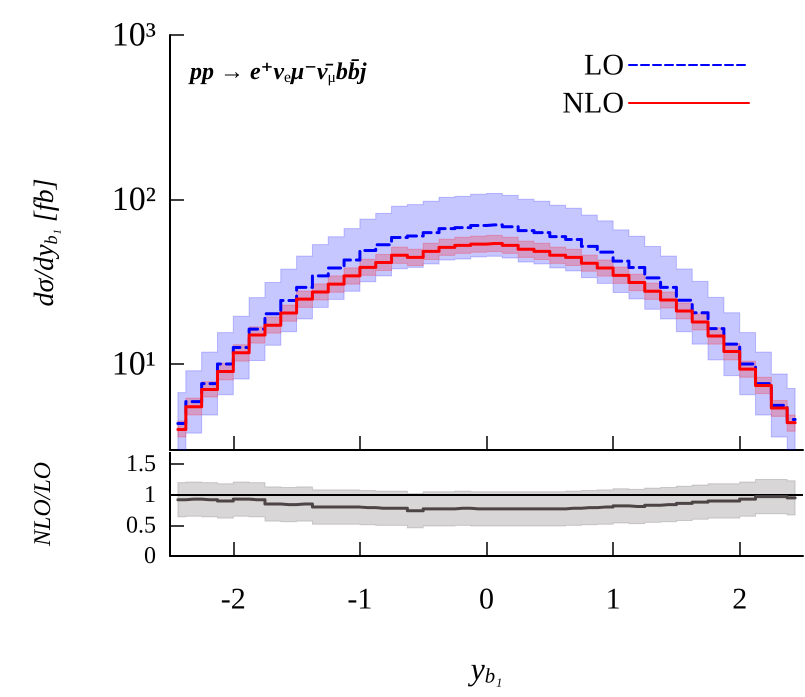 The width and height of the screenshot is (805, 697). Describe the element at coordinates (485, 669) in the screenshot. I see `x-axis-title: yb₁` at that location.